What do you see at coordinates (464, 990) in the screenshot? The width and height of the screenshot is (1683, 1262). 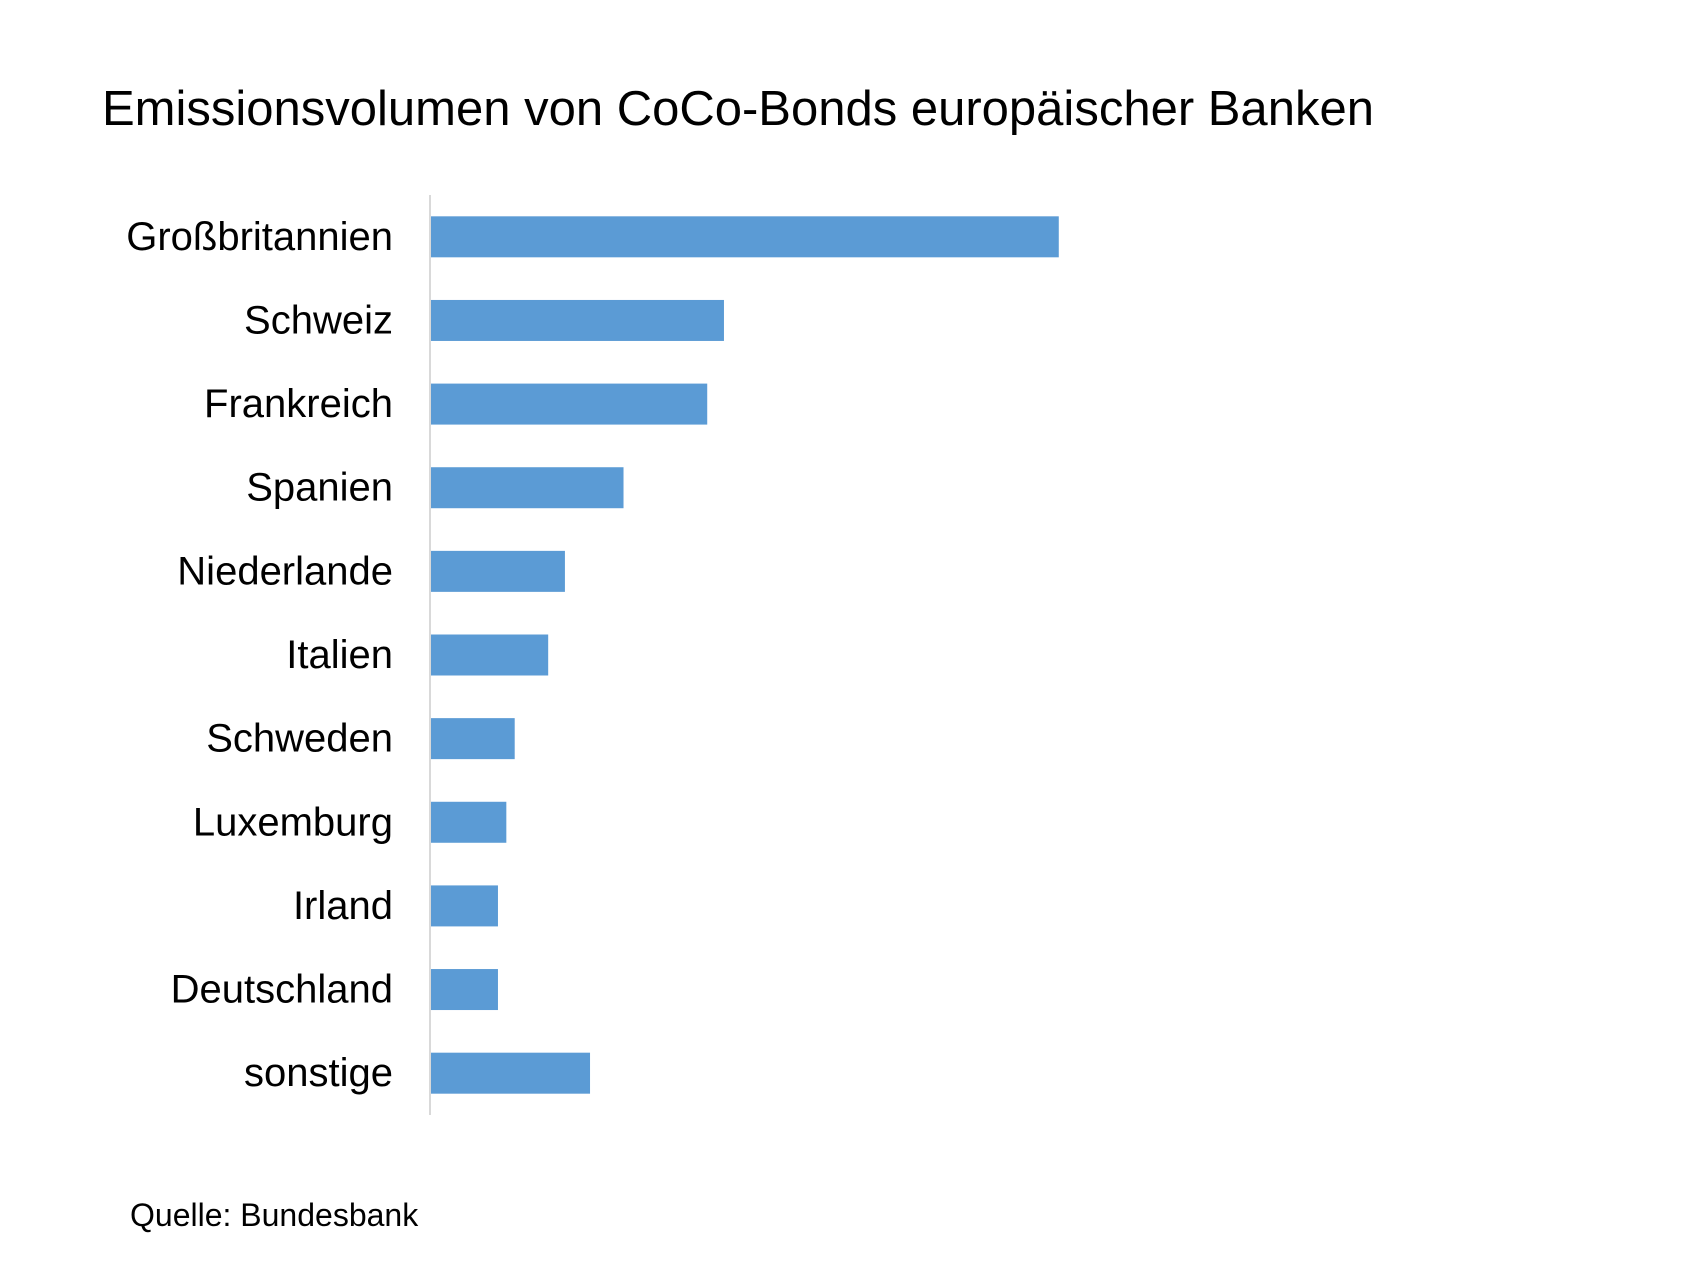 I see `bar-deutschland` at bounding box center [464, 990].